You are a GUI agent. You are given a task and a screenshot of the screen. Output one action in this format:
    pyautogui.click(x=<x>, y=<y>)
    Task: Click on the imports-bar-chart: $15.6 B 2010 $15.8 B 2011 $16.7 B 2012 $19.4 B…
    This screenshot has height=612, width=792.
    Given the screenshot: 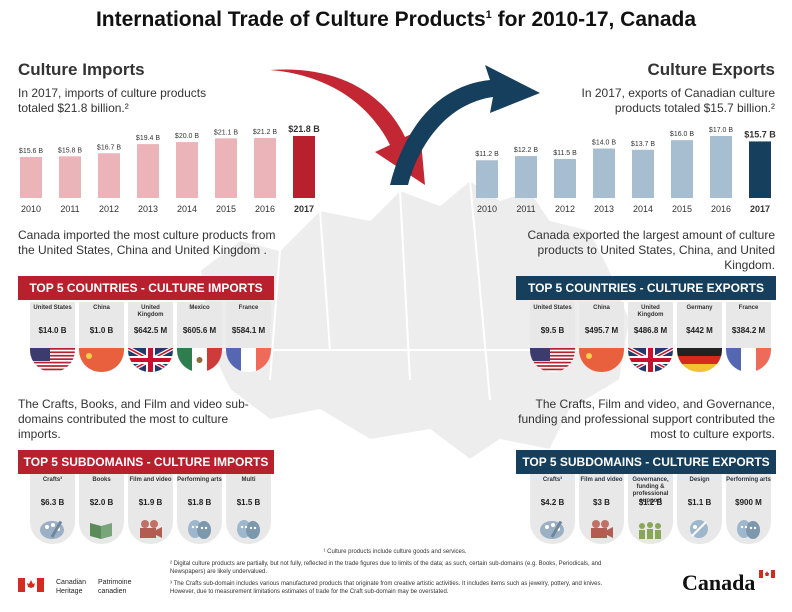 What is the action you would take?
    pyautogui.click(x=169, y=169)
    